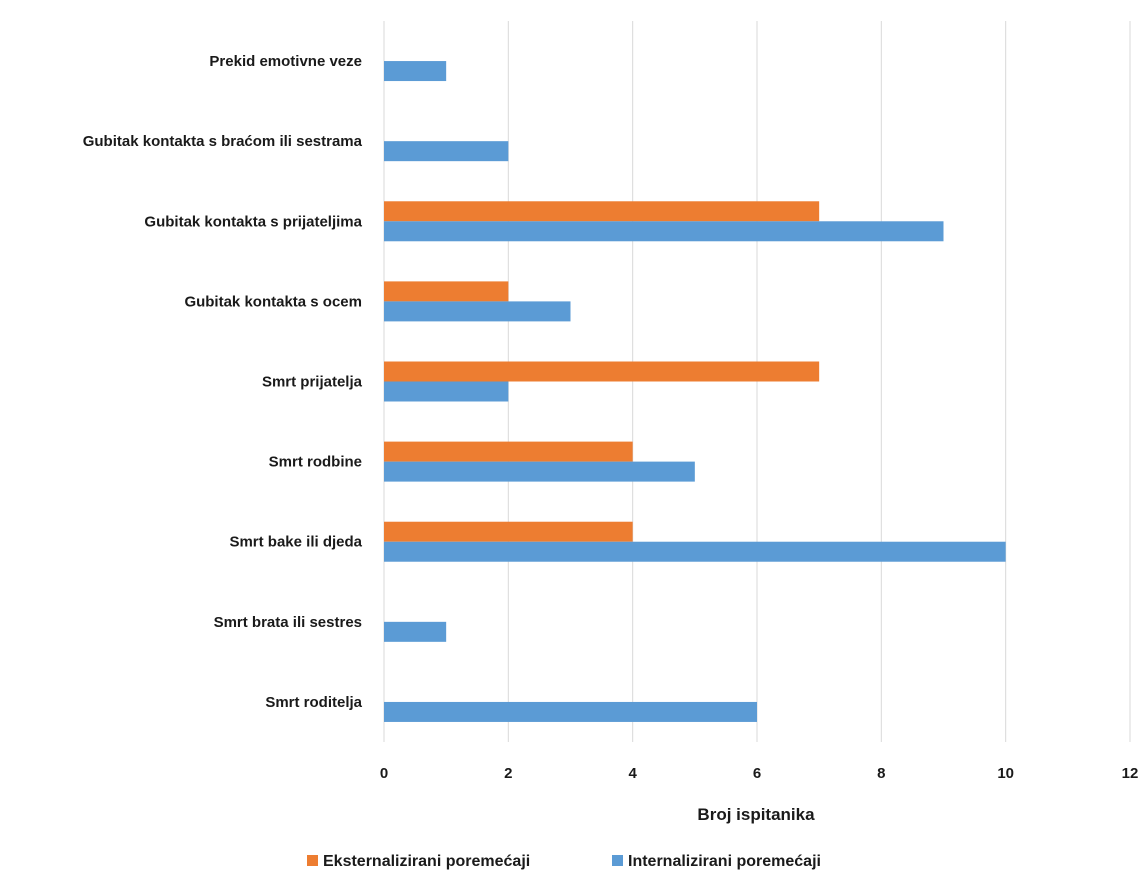 The image size is (1146, 890). Describe the element at coordinates (223, 141) in the screenshot. I see `category-label: Gubitak kontakta s braćom ili sestrama` at that location.